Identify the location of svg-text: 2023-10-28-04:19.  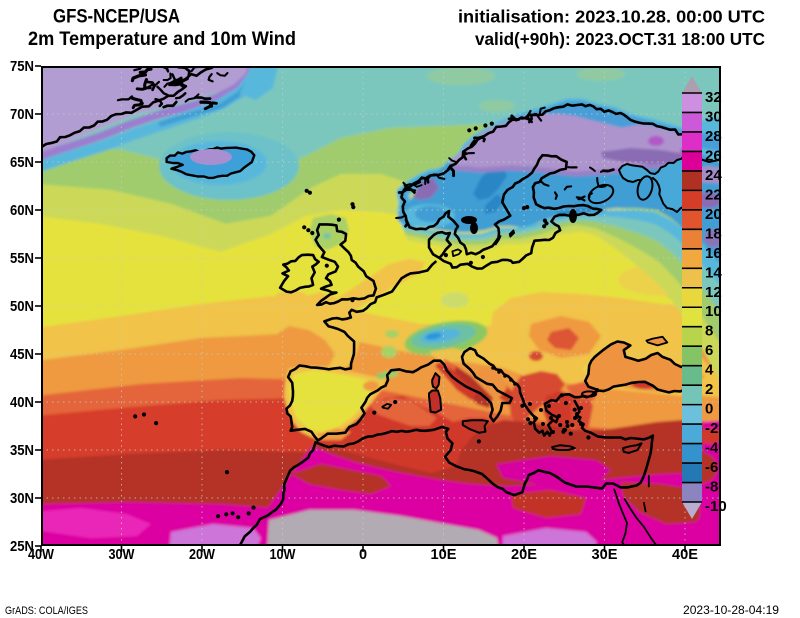
(731, 611).